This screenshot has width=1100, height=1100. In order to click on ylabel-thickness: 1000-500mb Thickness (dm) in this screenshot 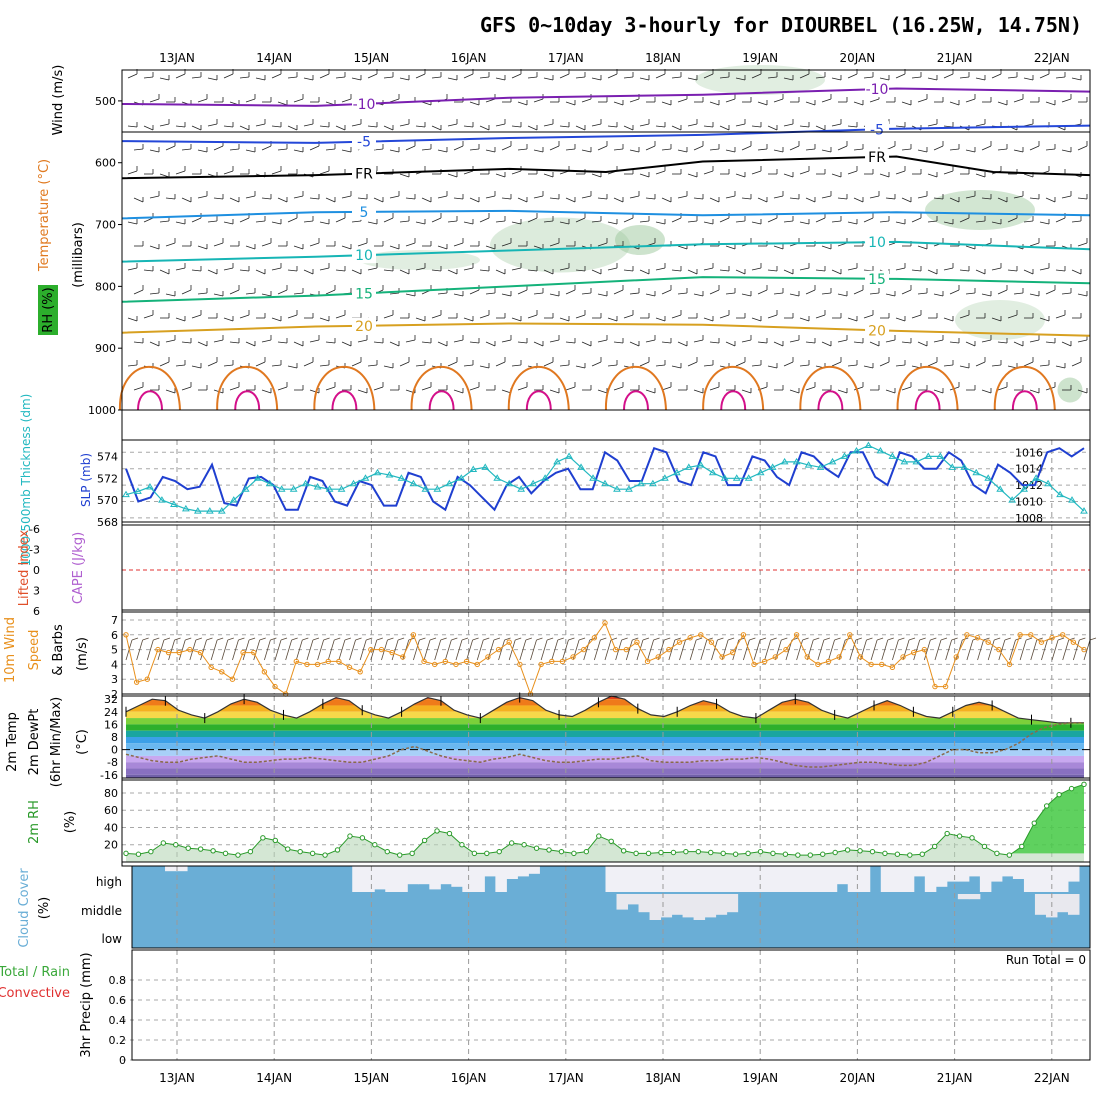, I will do `click(26, 480)`.